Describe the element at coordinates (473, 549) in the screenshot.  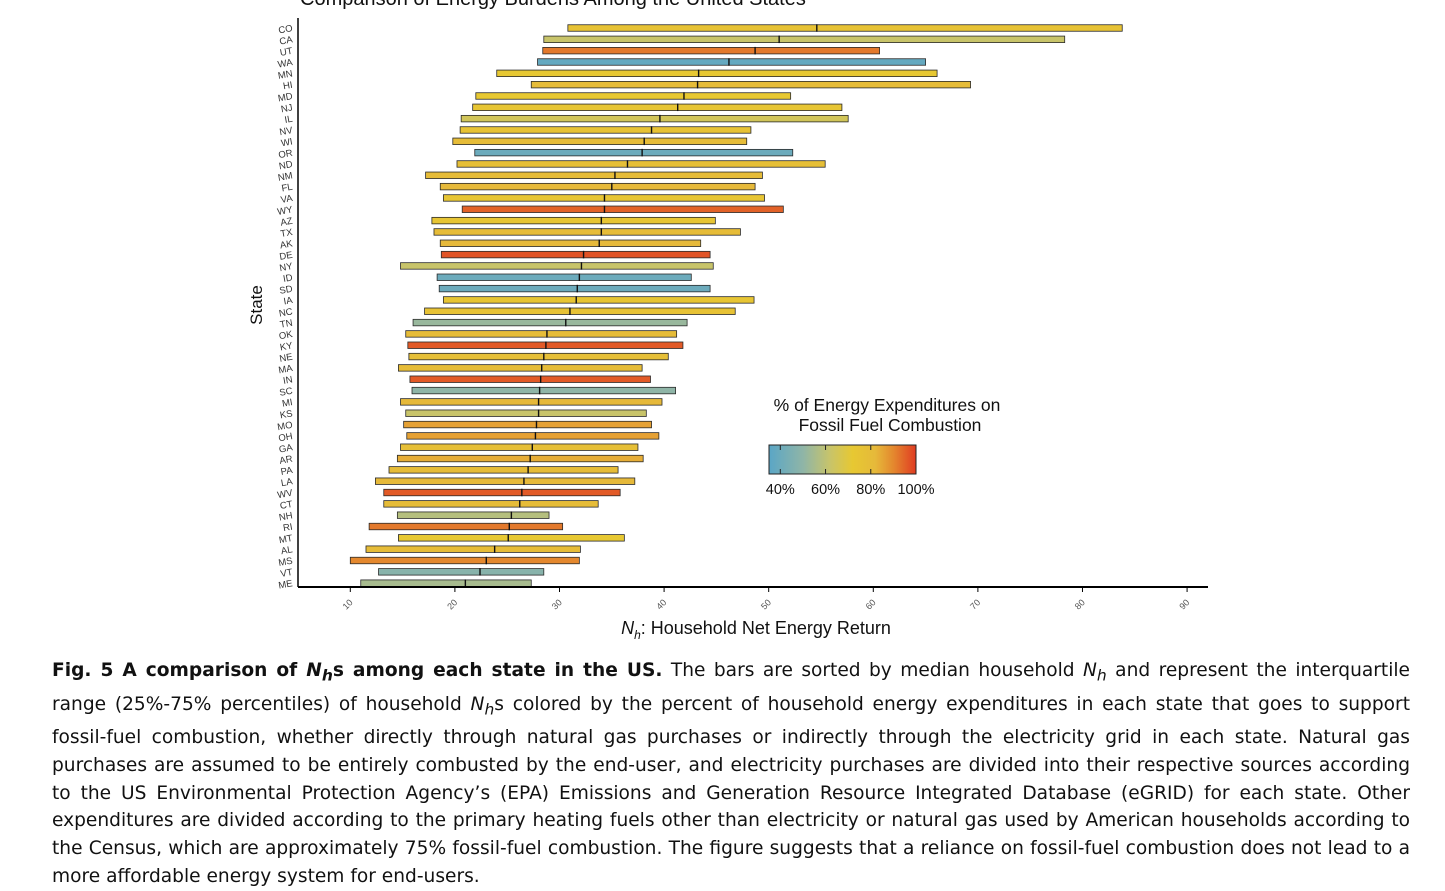
I see `bar-al` at that location.